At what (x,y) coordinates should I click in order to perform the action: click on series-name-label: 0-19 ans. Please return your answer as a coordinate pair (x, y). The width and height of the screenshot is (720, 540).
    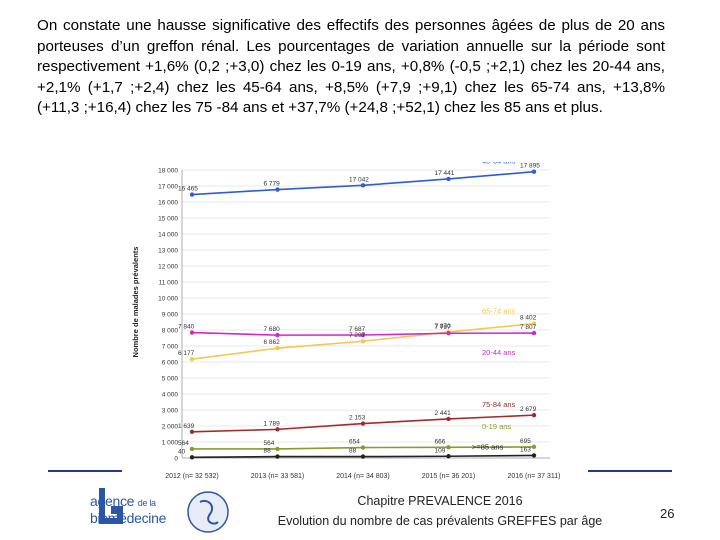
    Looking at the image, I should click on (496, 426).